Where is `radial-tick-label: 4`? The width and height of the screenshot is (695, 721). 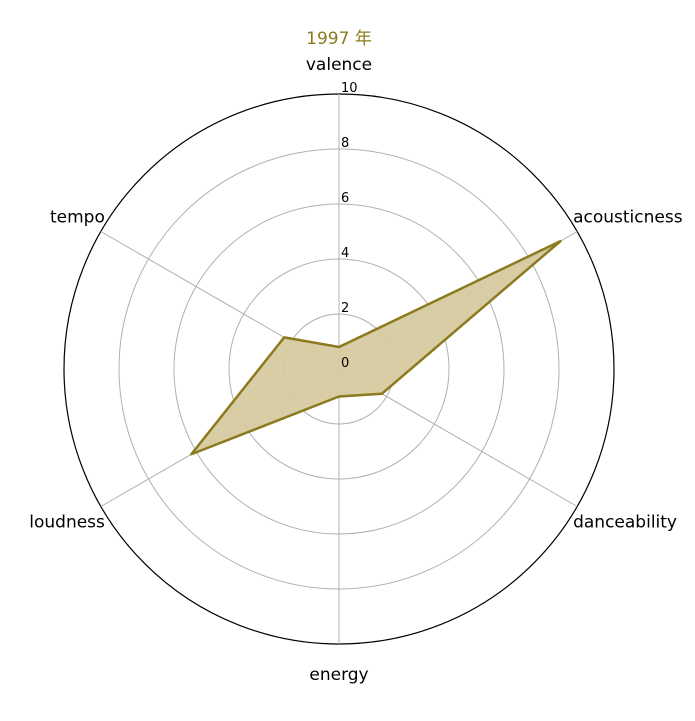 radial-tick-label: 4 is located at coordinates (345, 253).